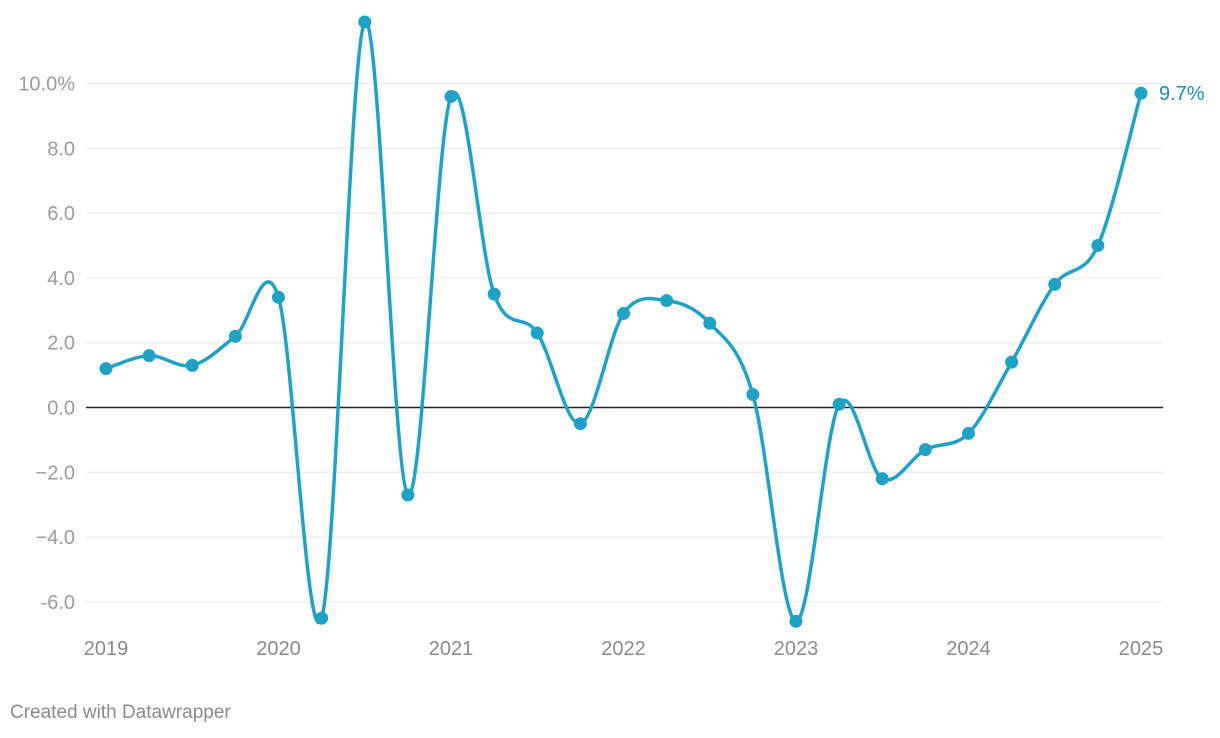 Image resolution: width=1220 pixels, height=738 pixels. What do you see at coordinates (61, 409) in the screenshot?
I see `y-tick-label: 0.0` at bounding box center [61, 409].